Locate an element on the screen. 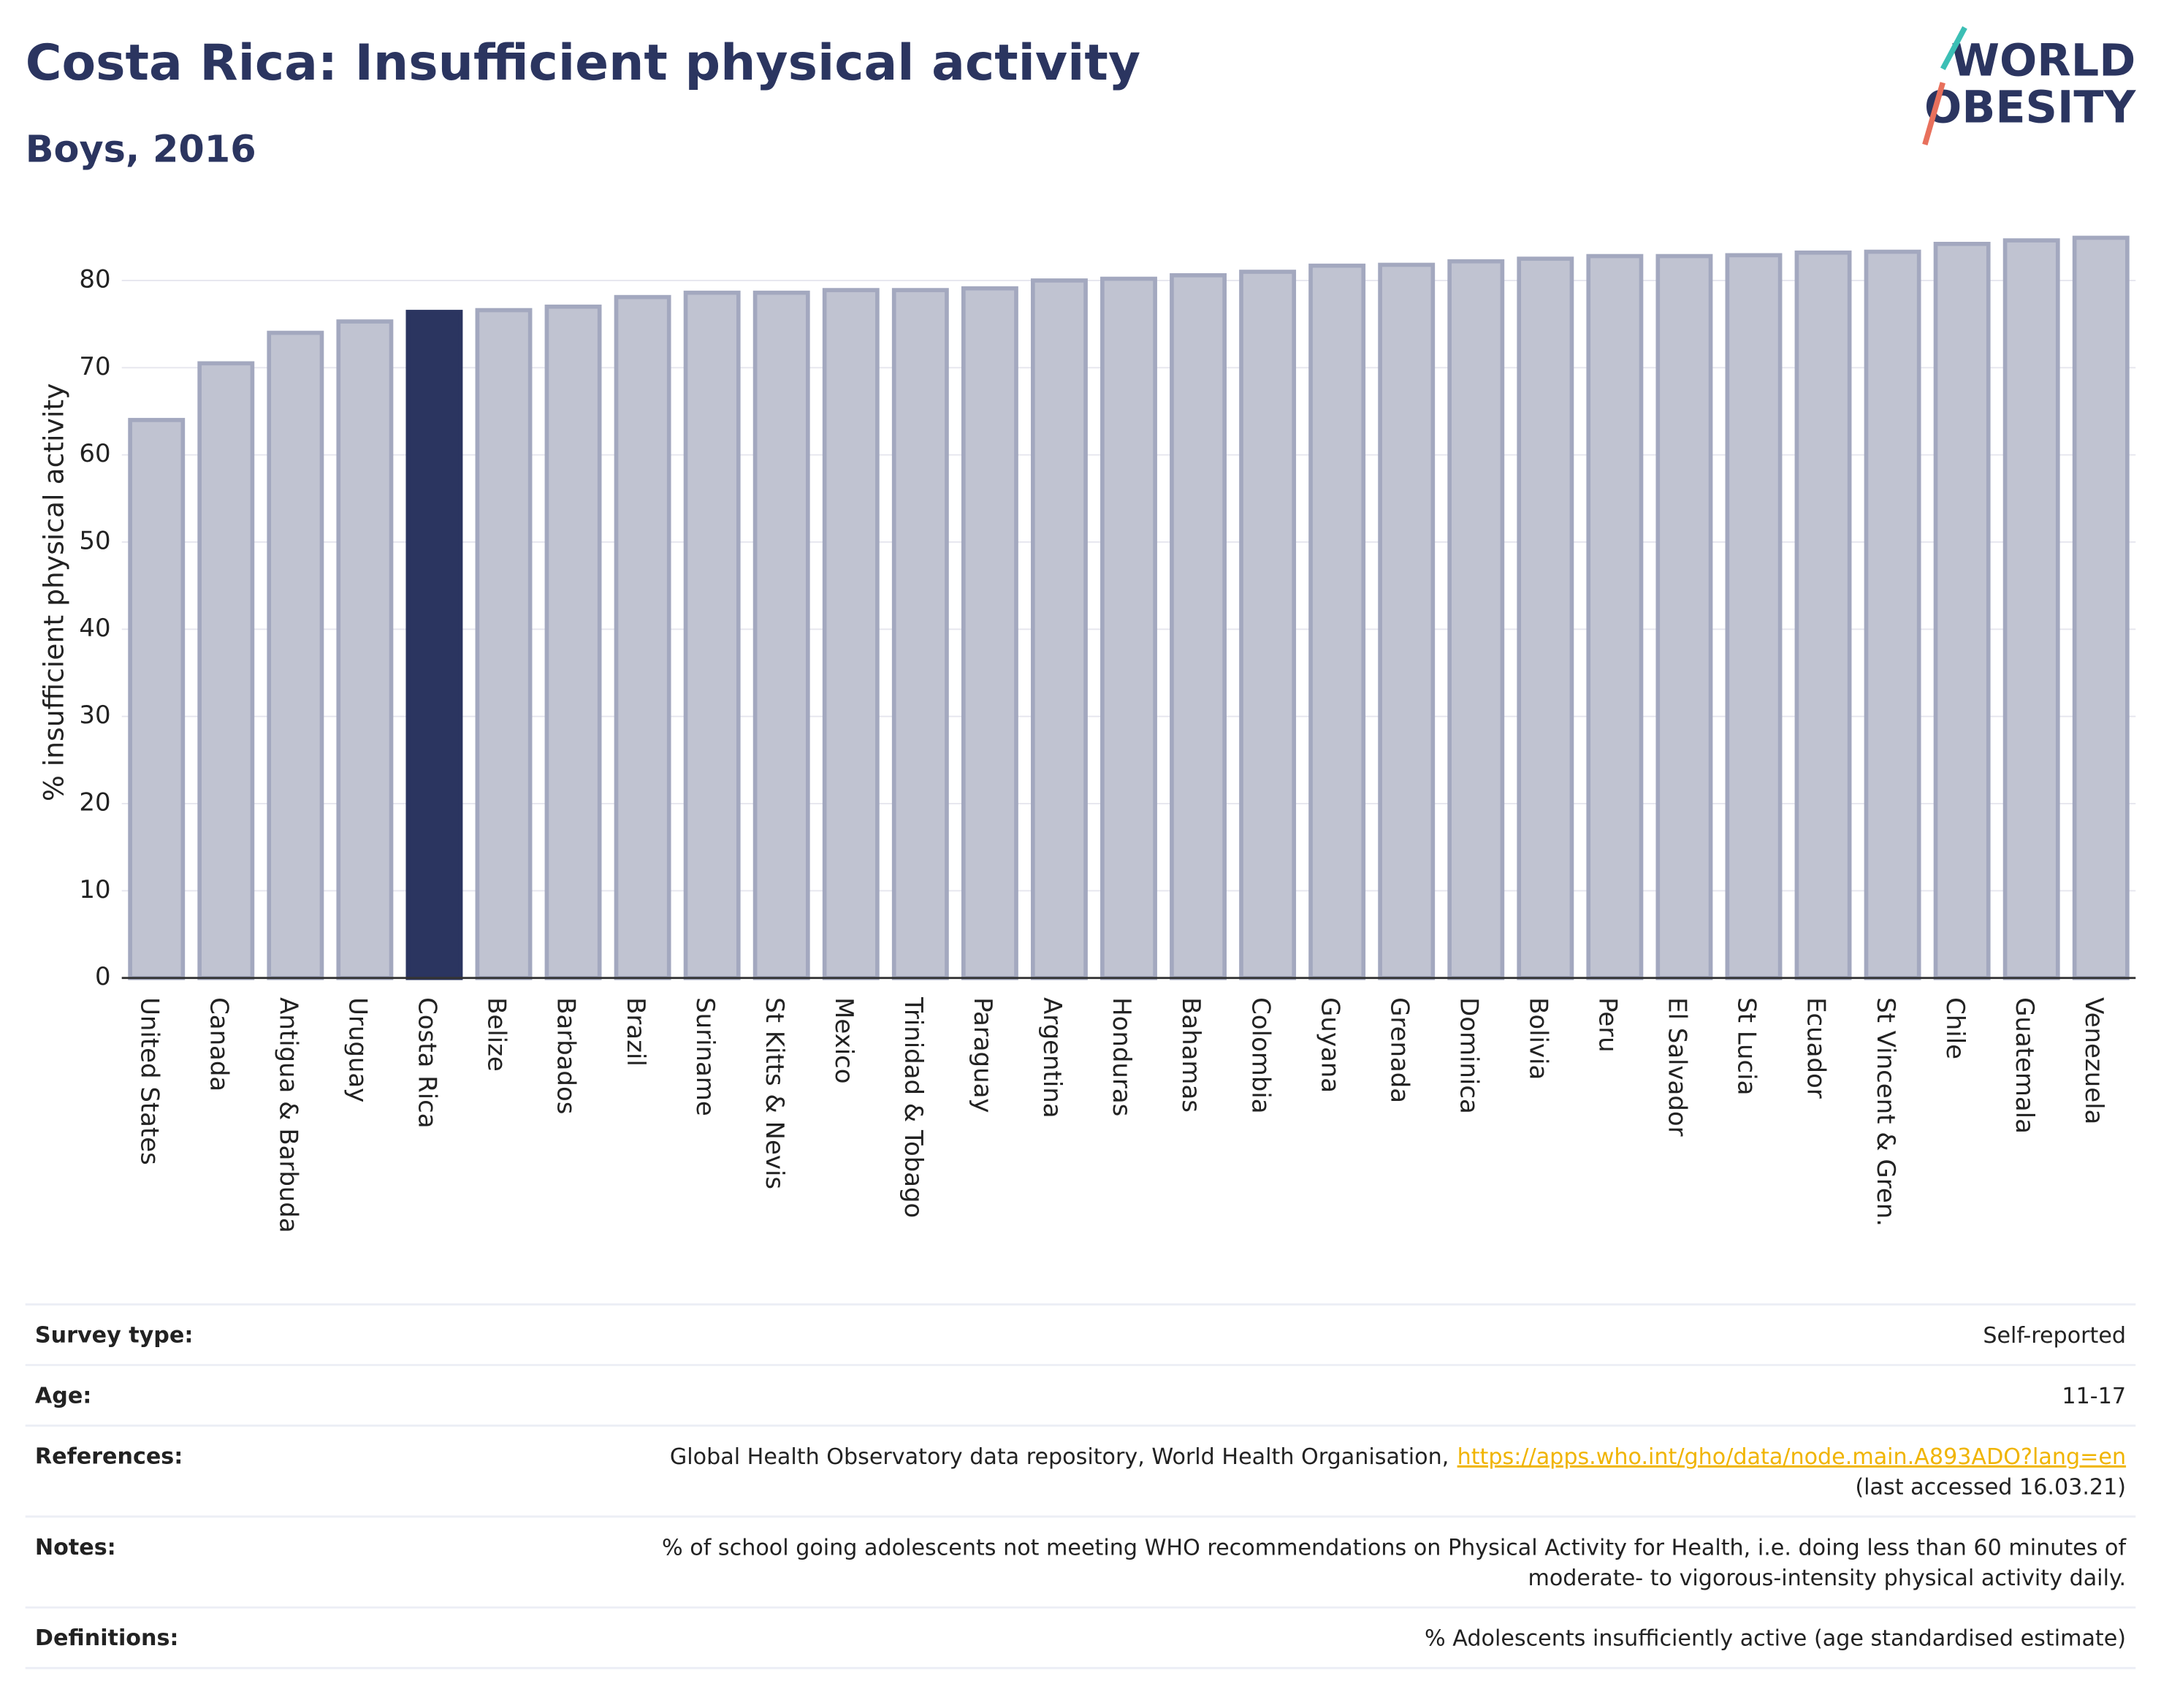 Image resolution: width=2161 pixels, height=1708 pixels. x-tick-label: Chile is located at coordinates (1954, 1028).